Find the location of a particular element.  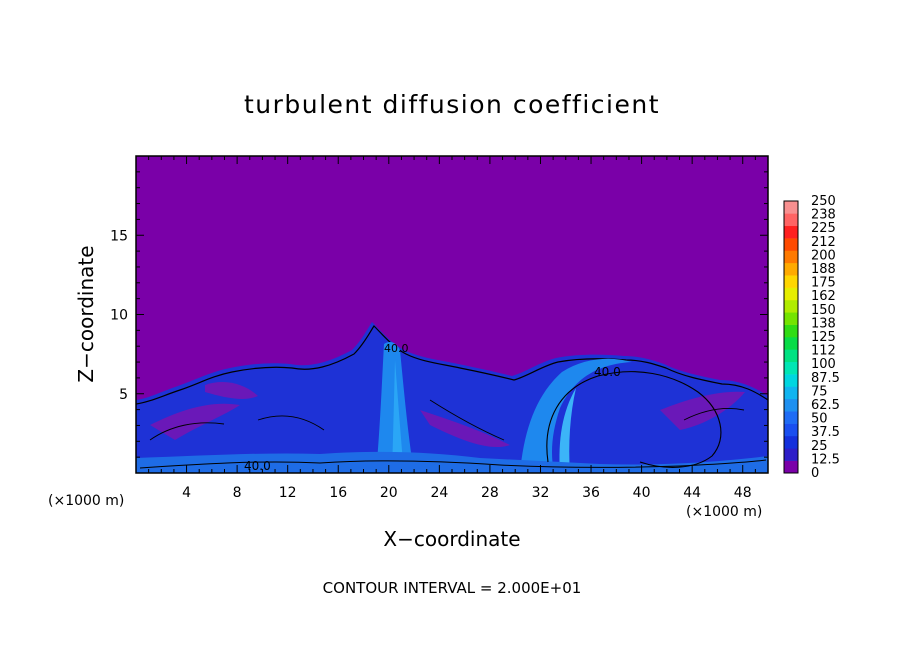

contour-label-1: 40.0 is located at coordinates (257, 466).